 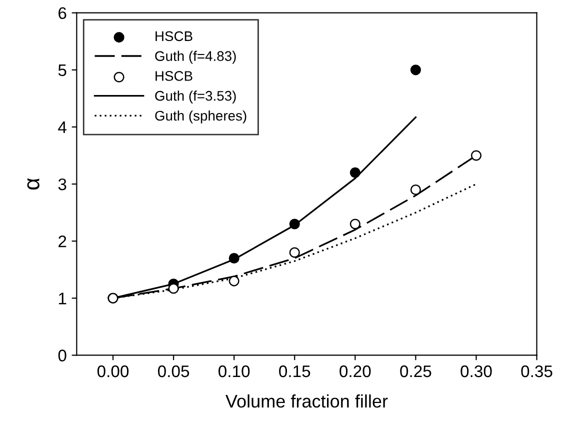 What do you see at coordinates (476, 371) in the screenshot?
I see `x-tick-label: 0.30` at bounding box center [476, 371].